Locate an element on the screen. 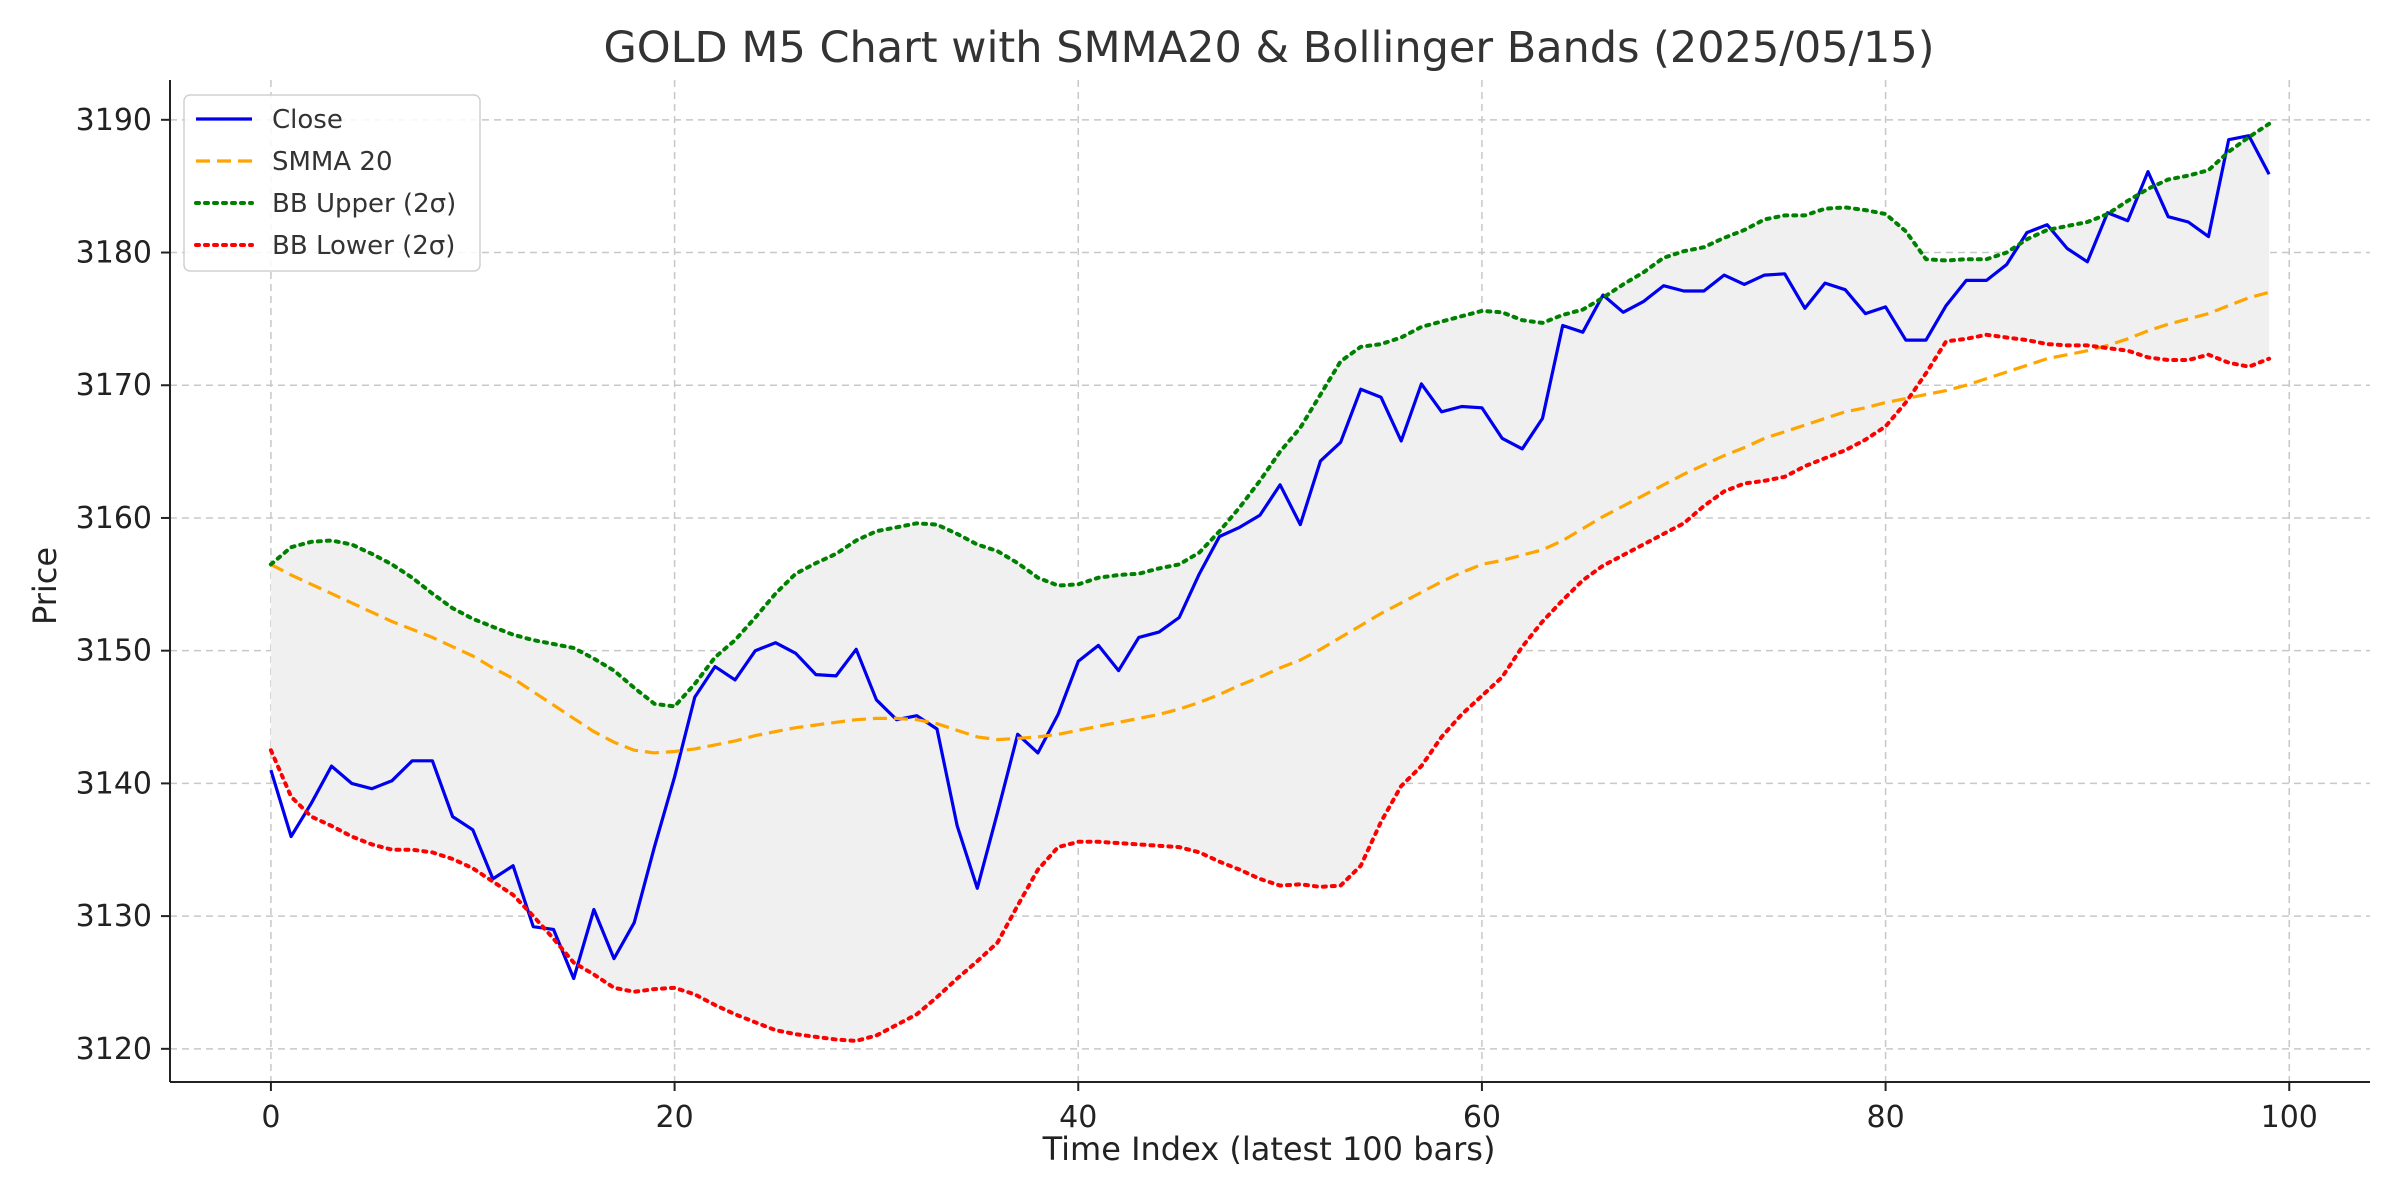  y-tick-label: 3120 is located at coordinates (114, 1049).